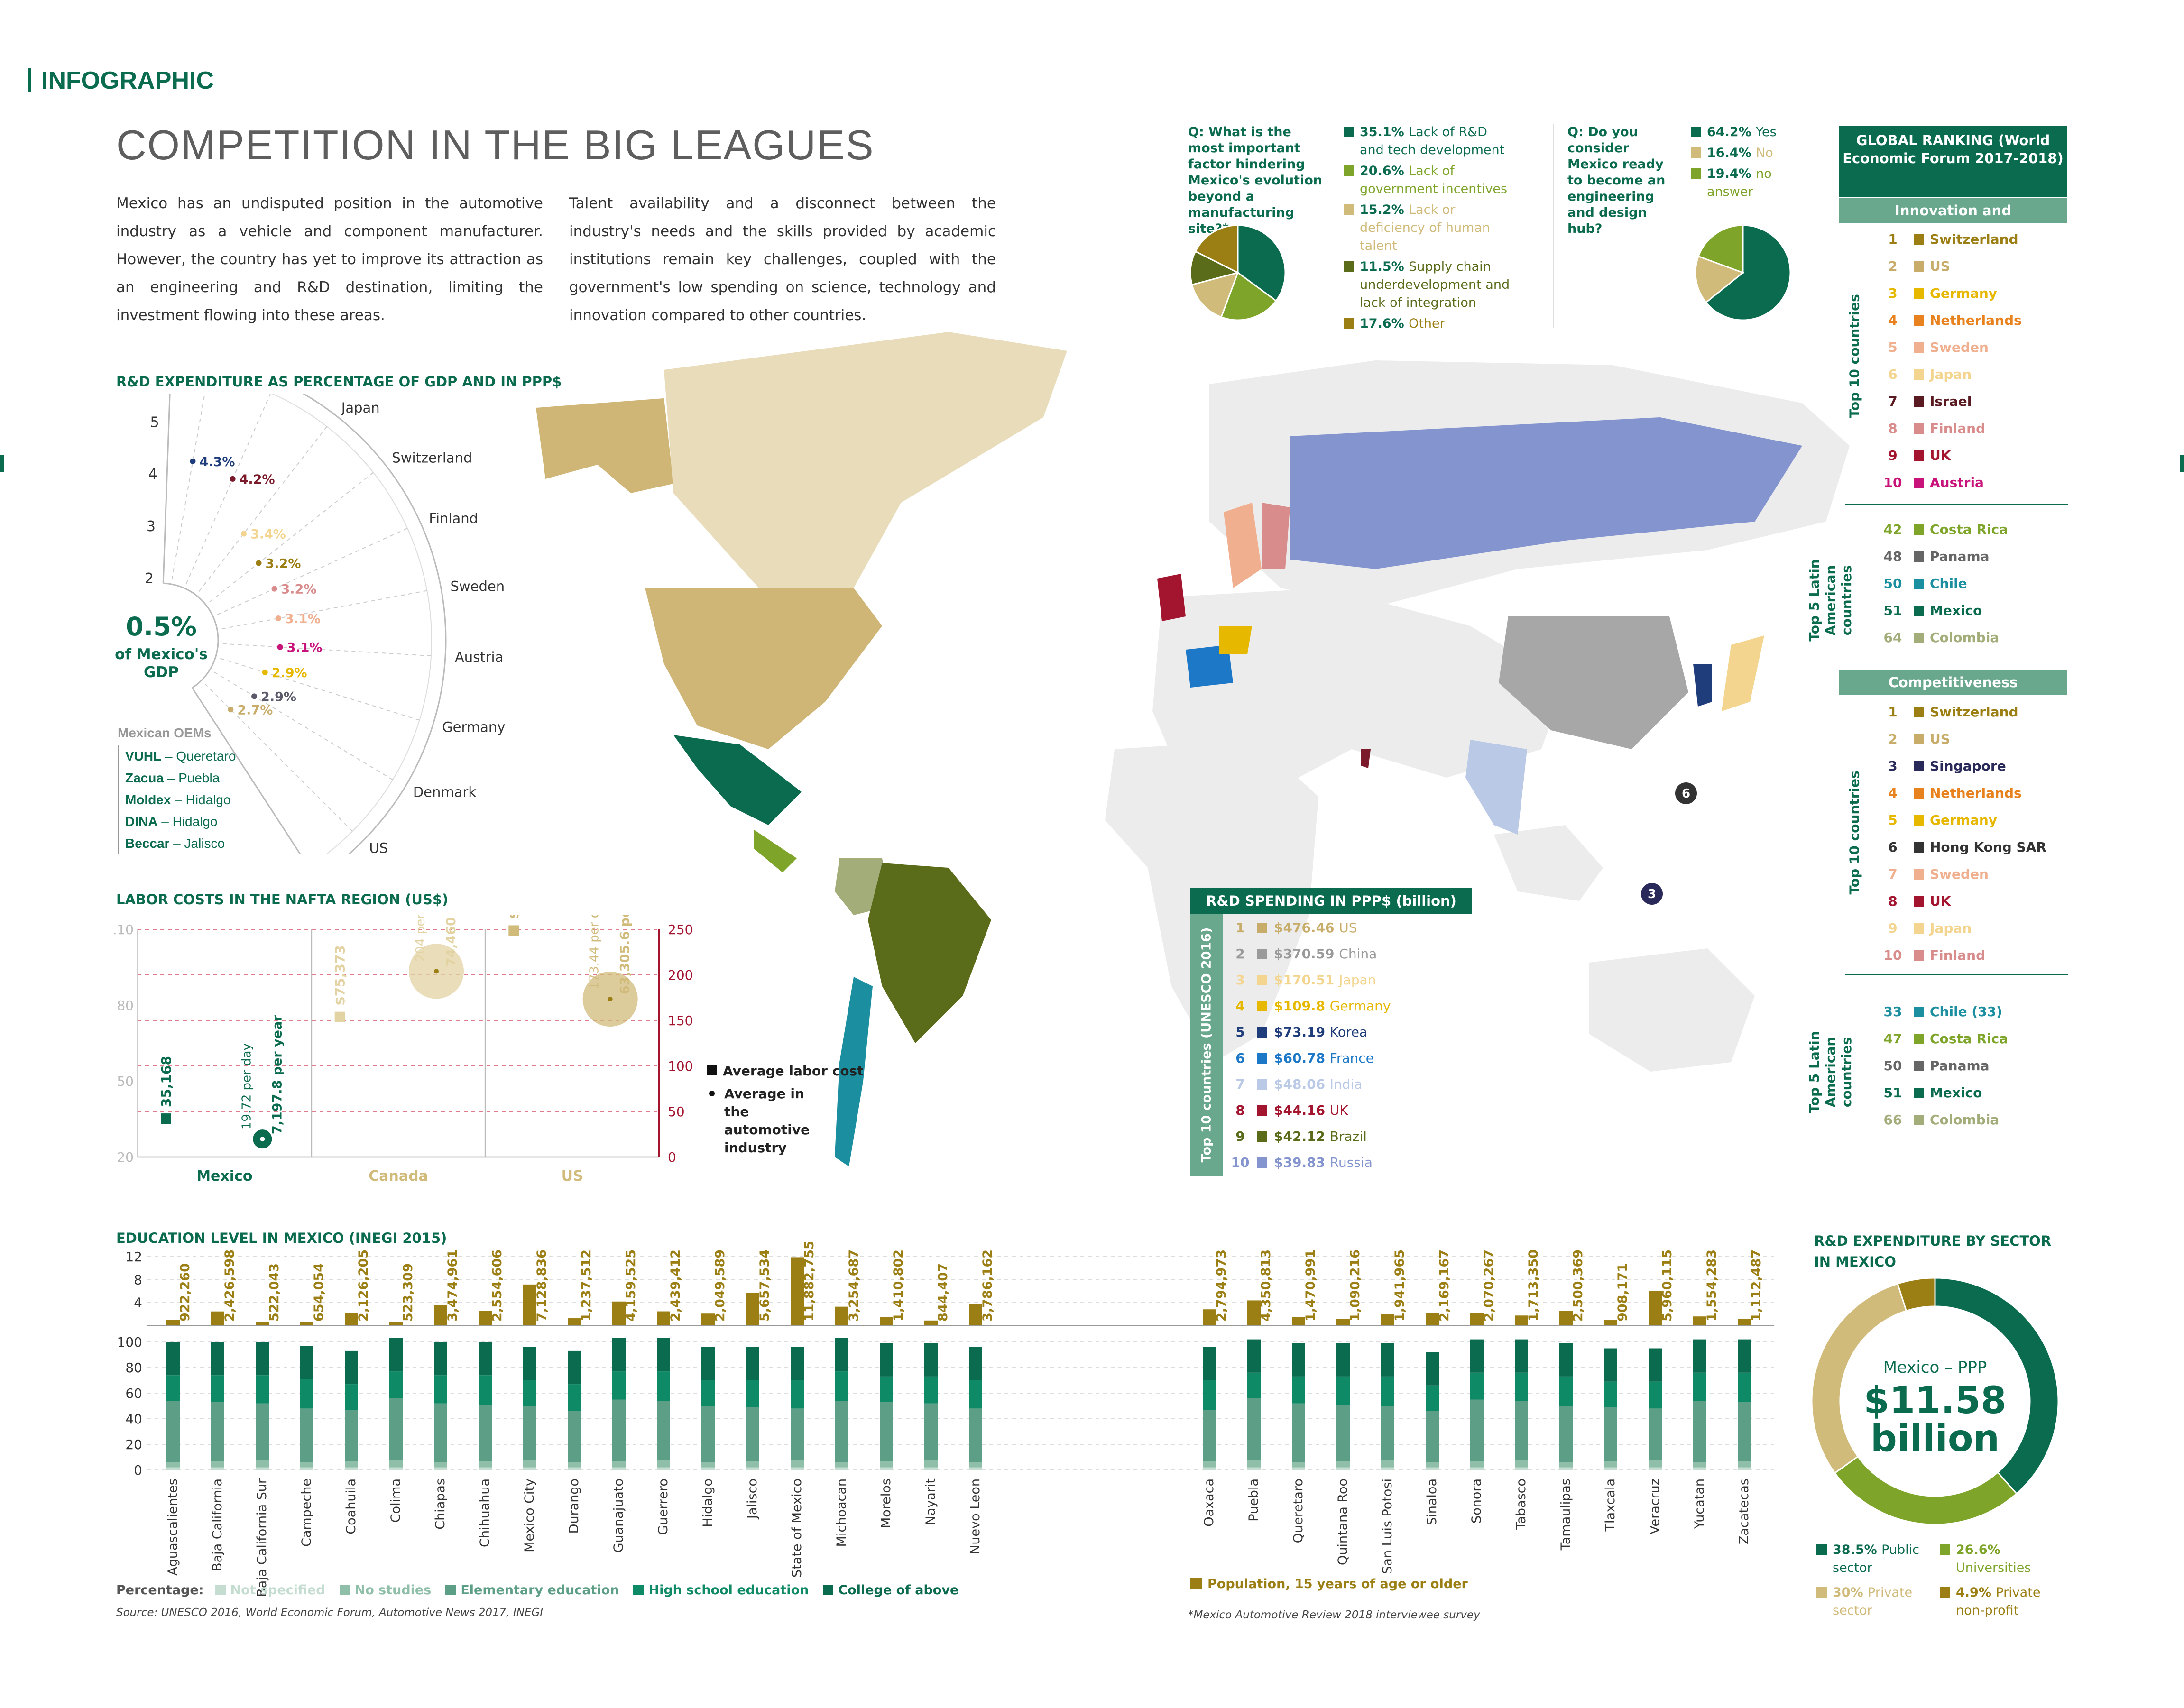  Describe the element at coordinates (1351, 1162) in the screenshot. I see `spending-country: Russia` at that location.